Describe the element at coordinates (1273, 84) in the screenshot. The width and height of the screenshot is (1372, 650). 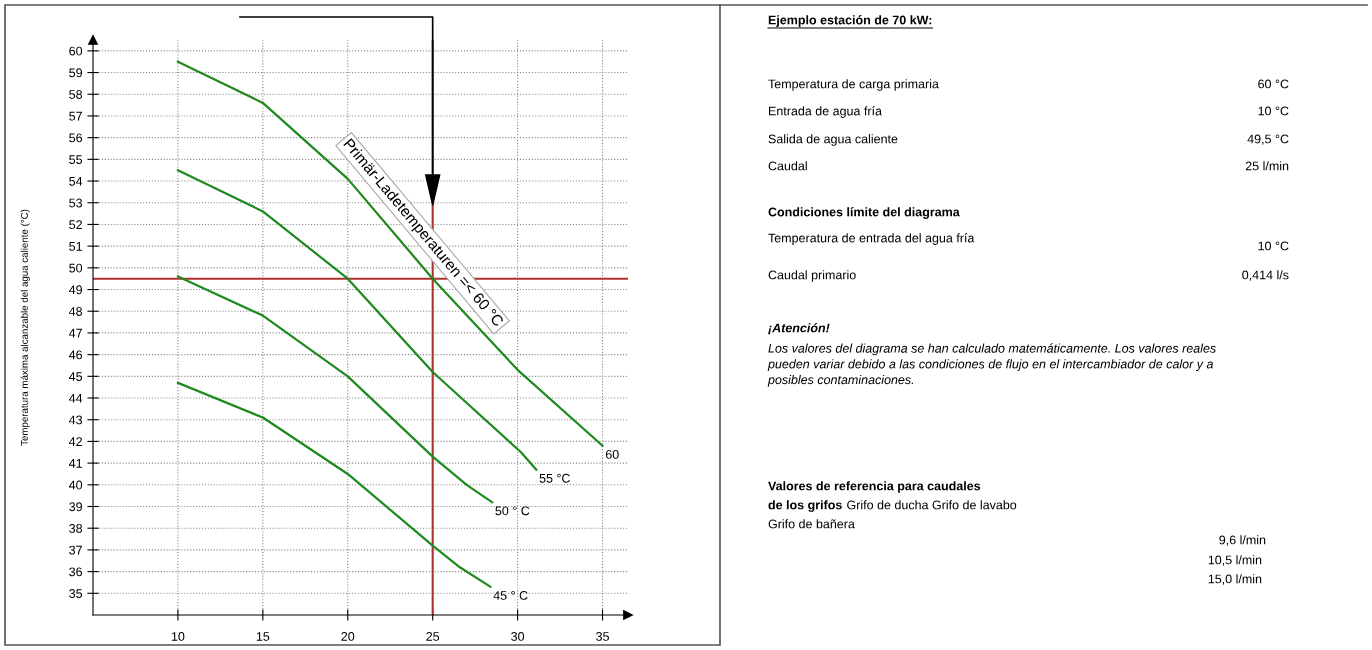
I see `text: 60 °C` at that location.